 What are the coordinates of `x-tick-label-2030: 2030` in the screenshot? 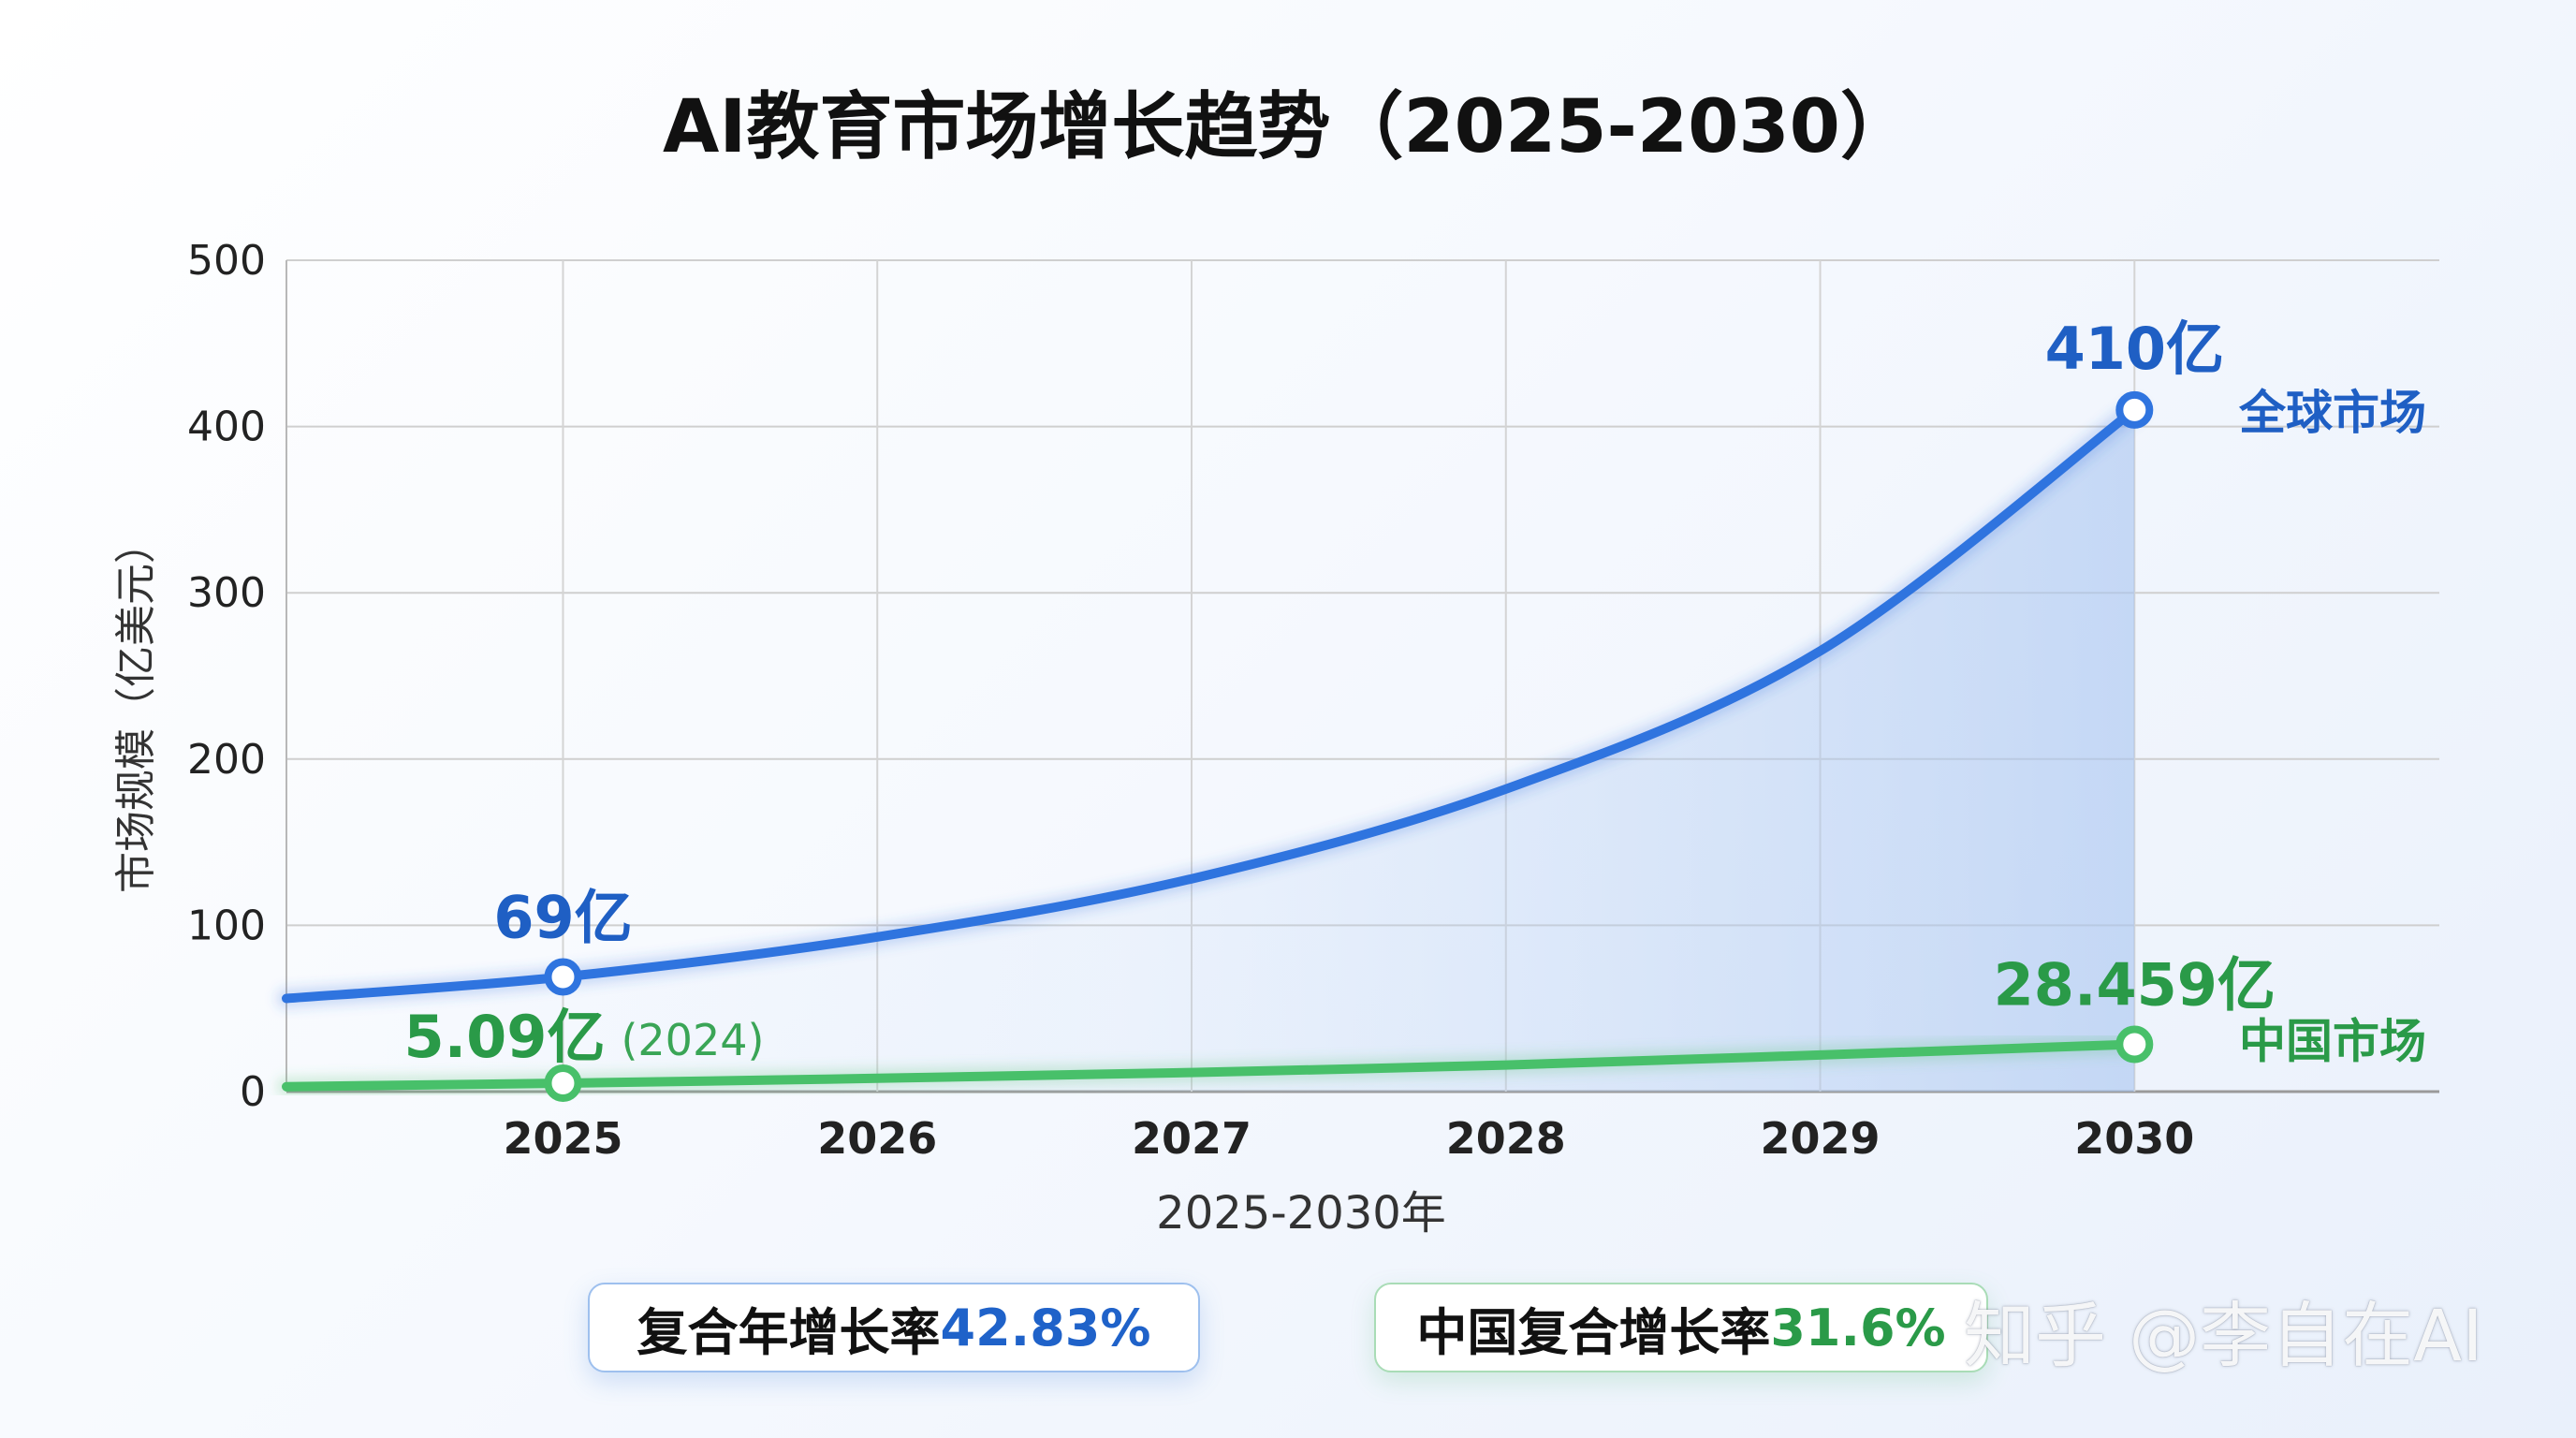 It's located at (2134, 1138).